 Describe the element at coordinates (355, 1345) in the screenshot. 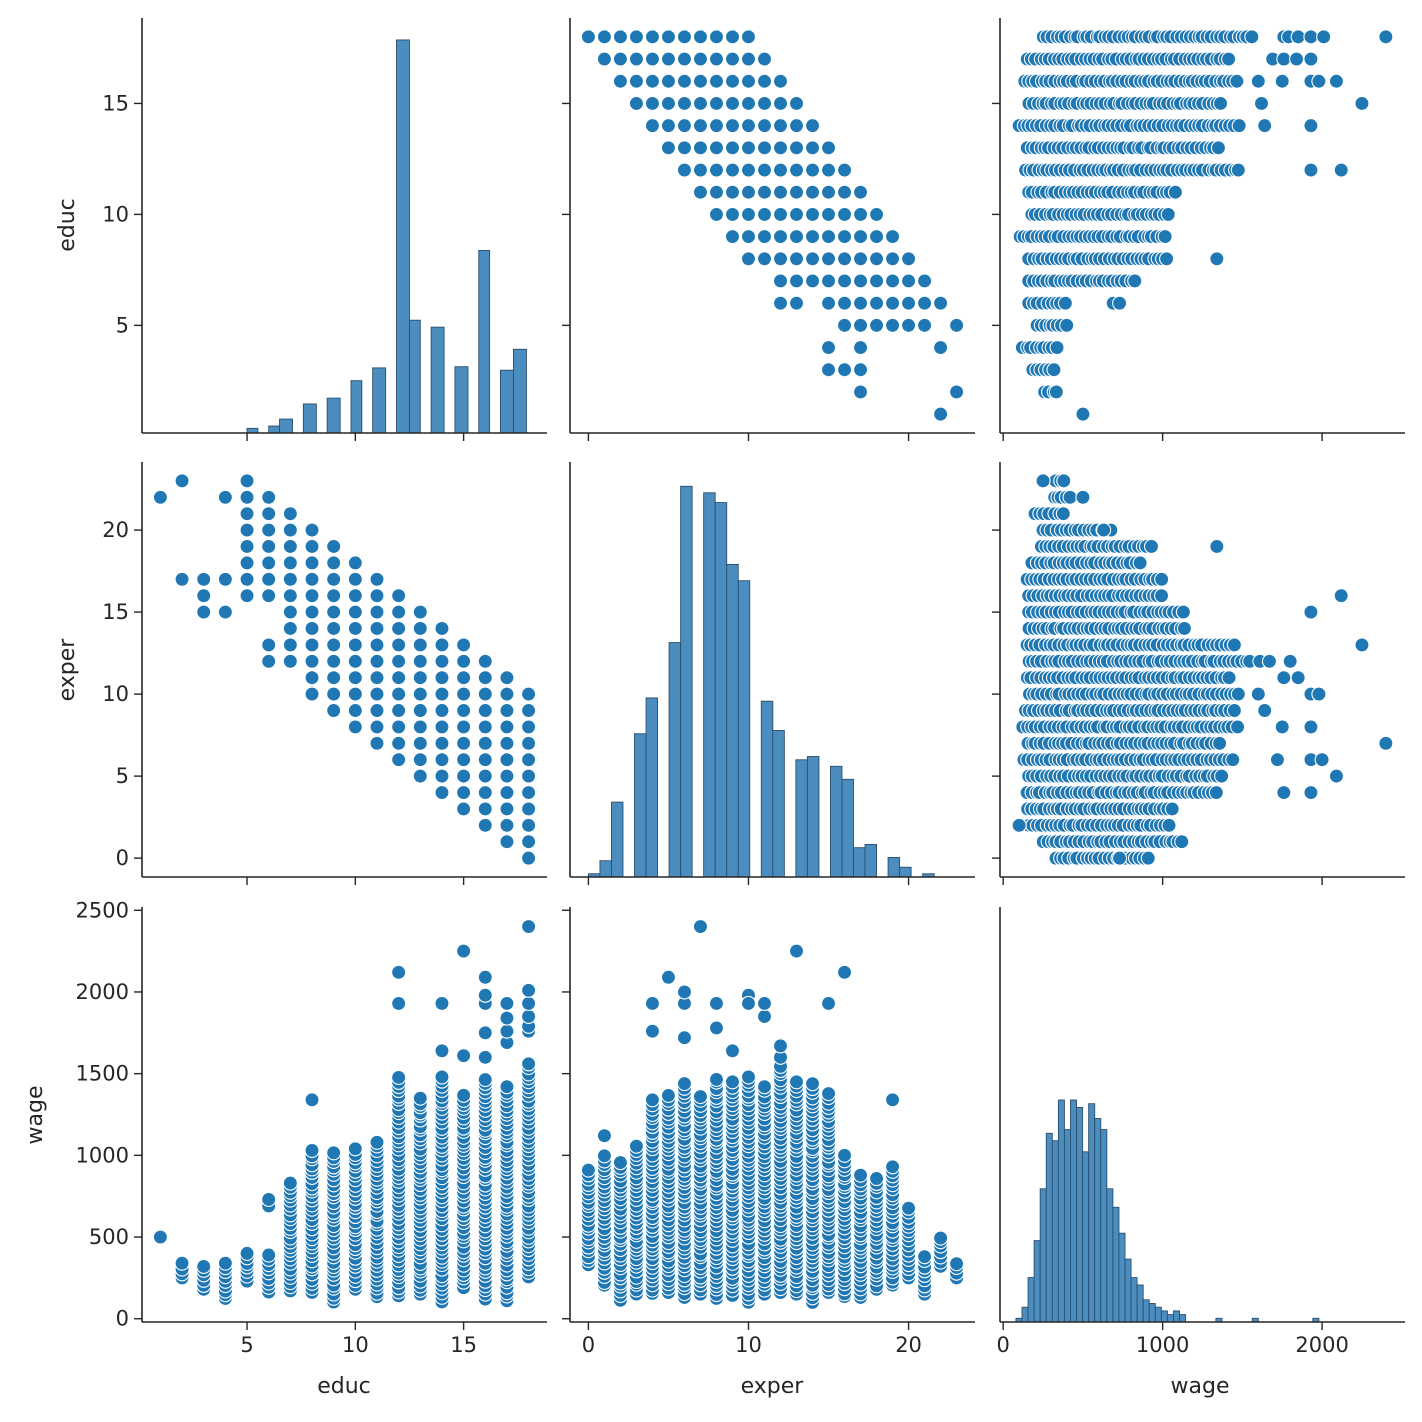

I see `x-tick-label: 10` at that location.